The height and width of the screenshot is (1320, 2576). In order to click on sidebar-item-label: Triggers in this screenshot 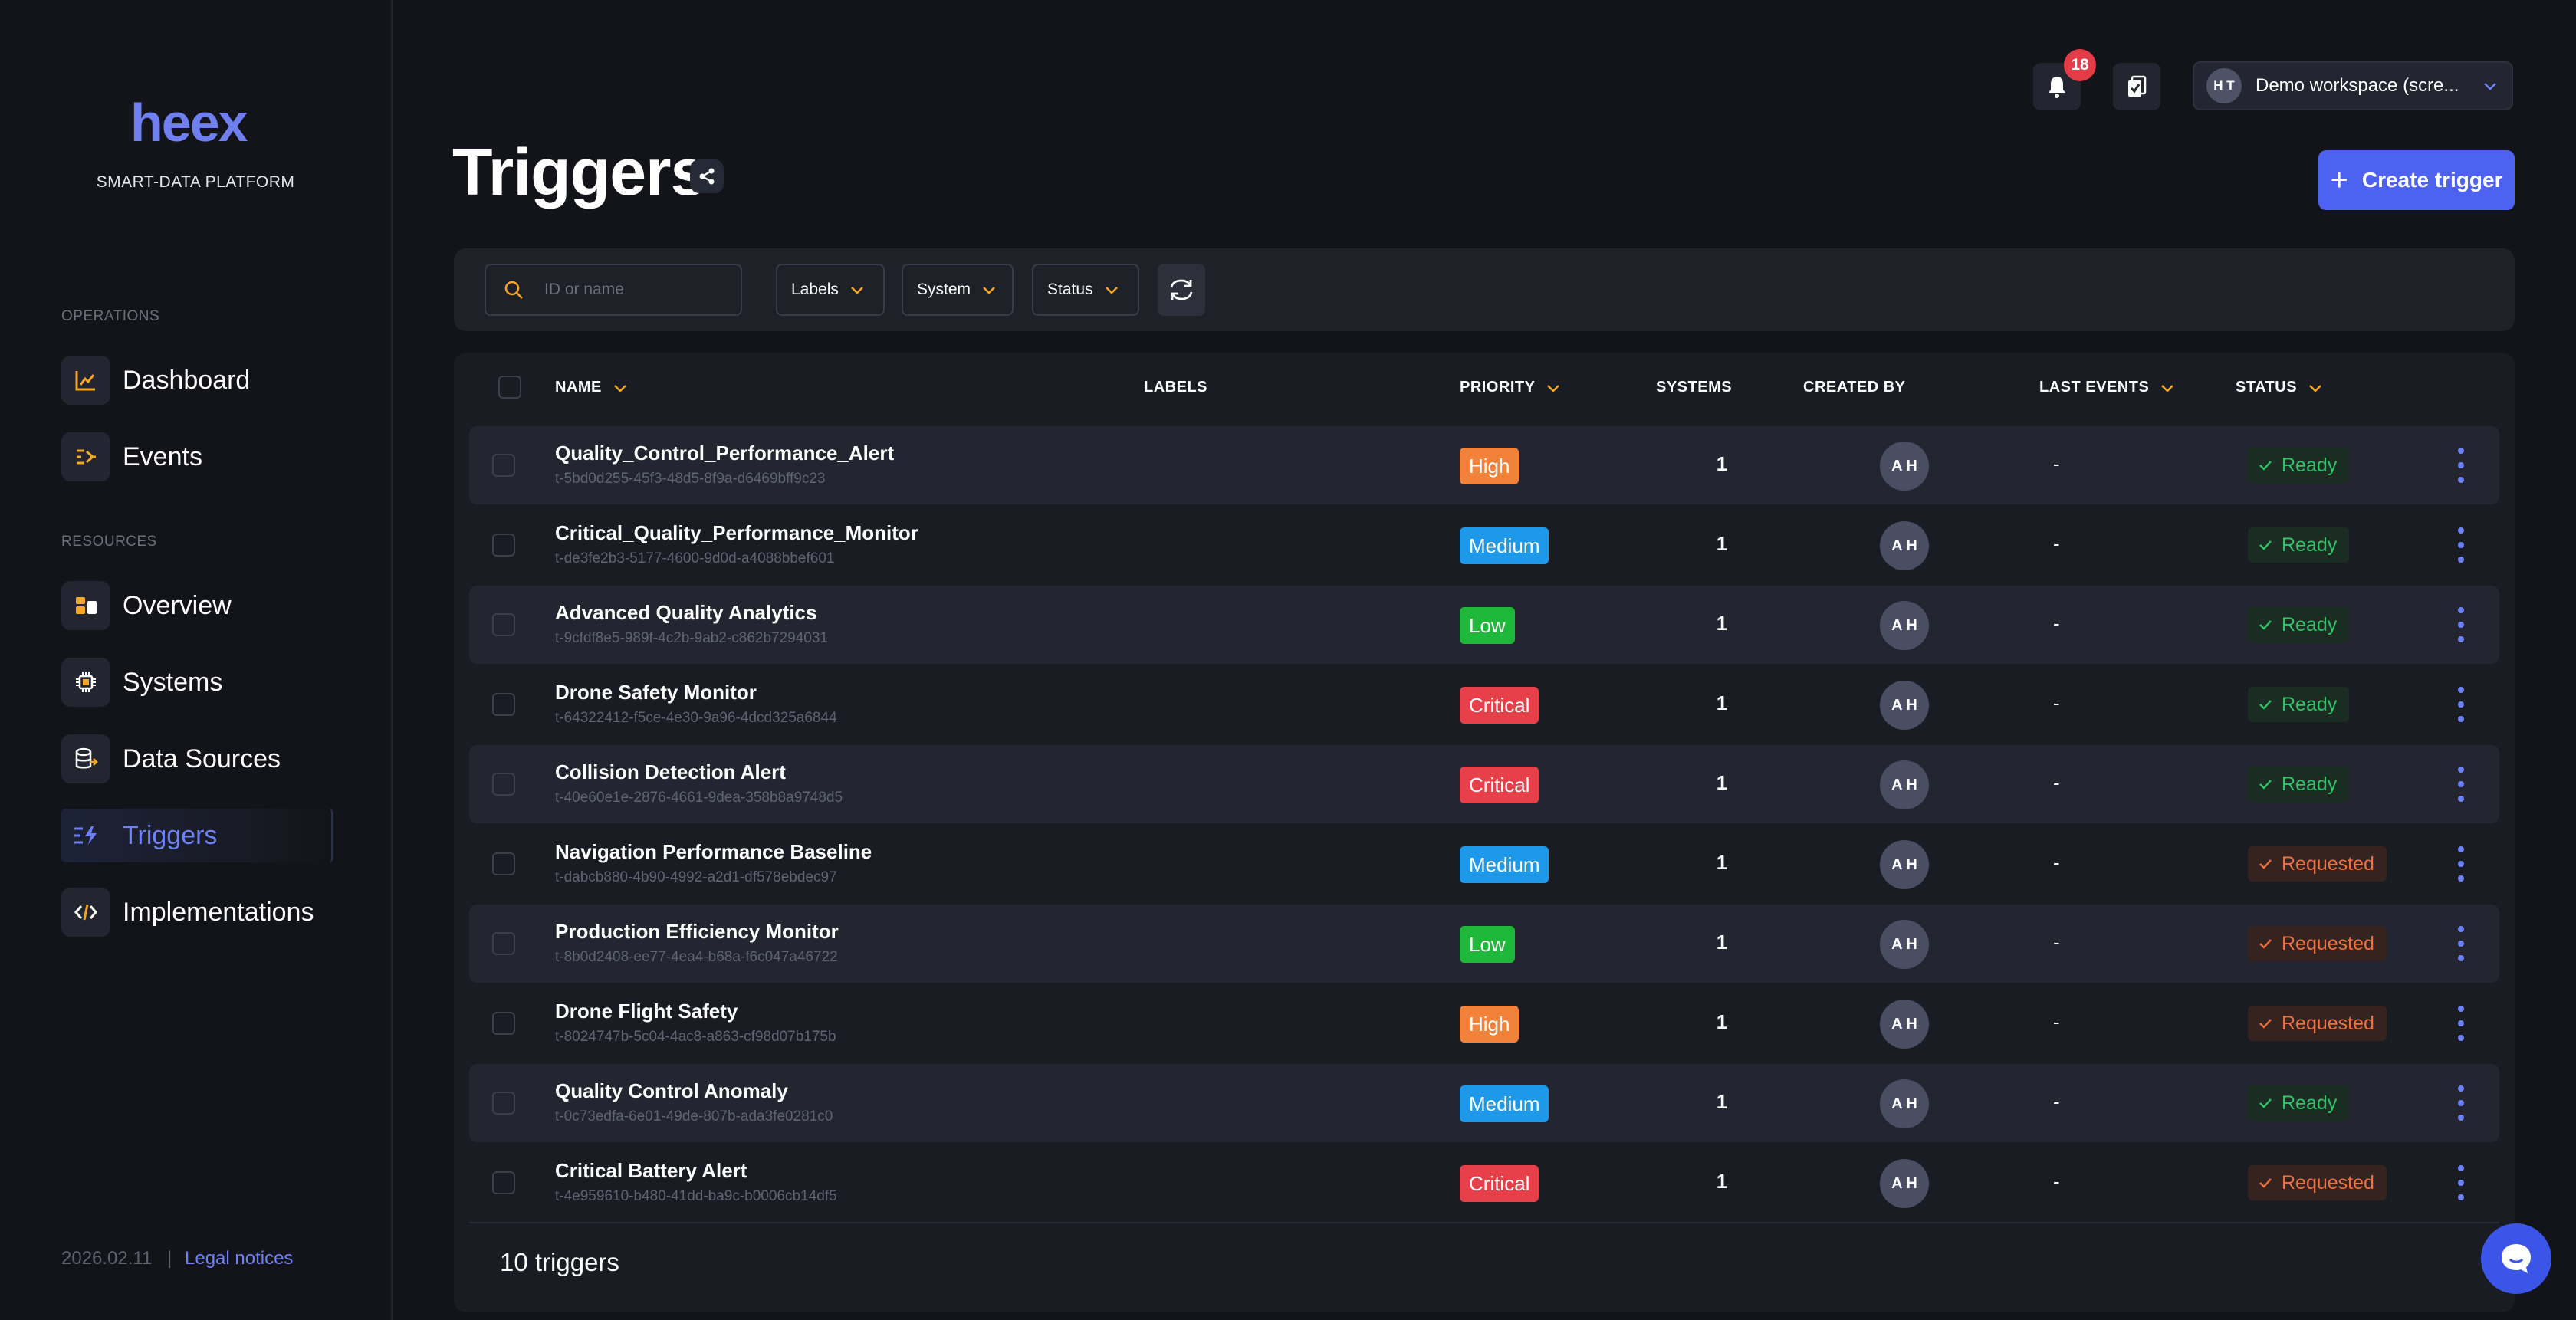, I will do `click(171, 835)`.